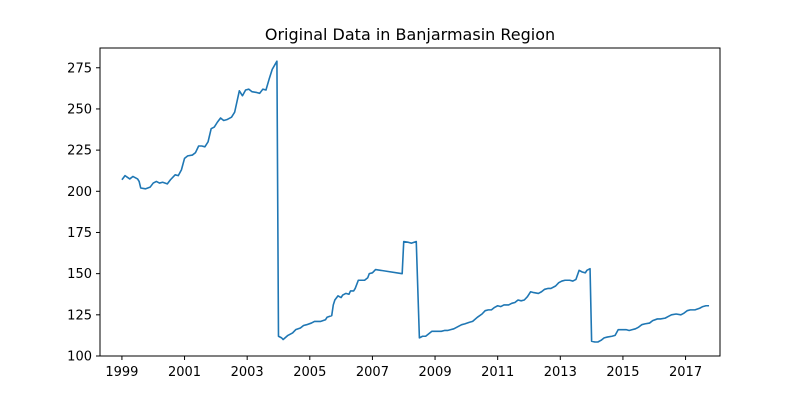  What do you see at coordinates (121, 372) in the screenshot?
I see `x-tick-label: 1999` at bounding box center [121, 372].